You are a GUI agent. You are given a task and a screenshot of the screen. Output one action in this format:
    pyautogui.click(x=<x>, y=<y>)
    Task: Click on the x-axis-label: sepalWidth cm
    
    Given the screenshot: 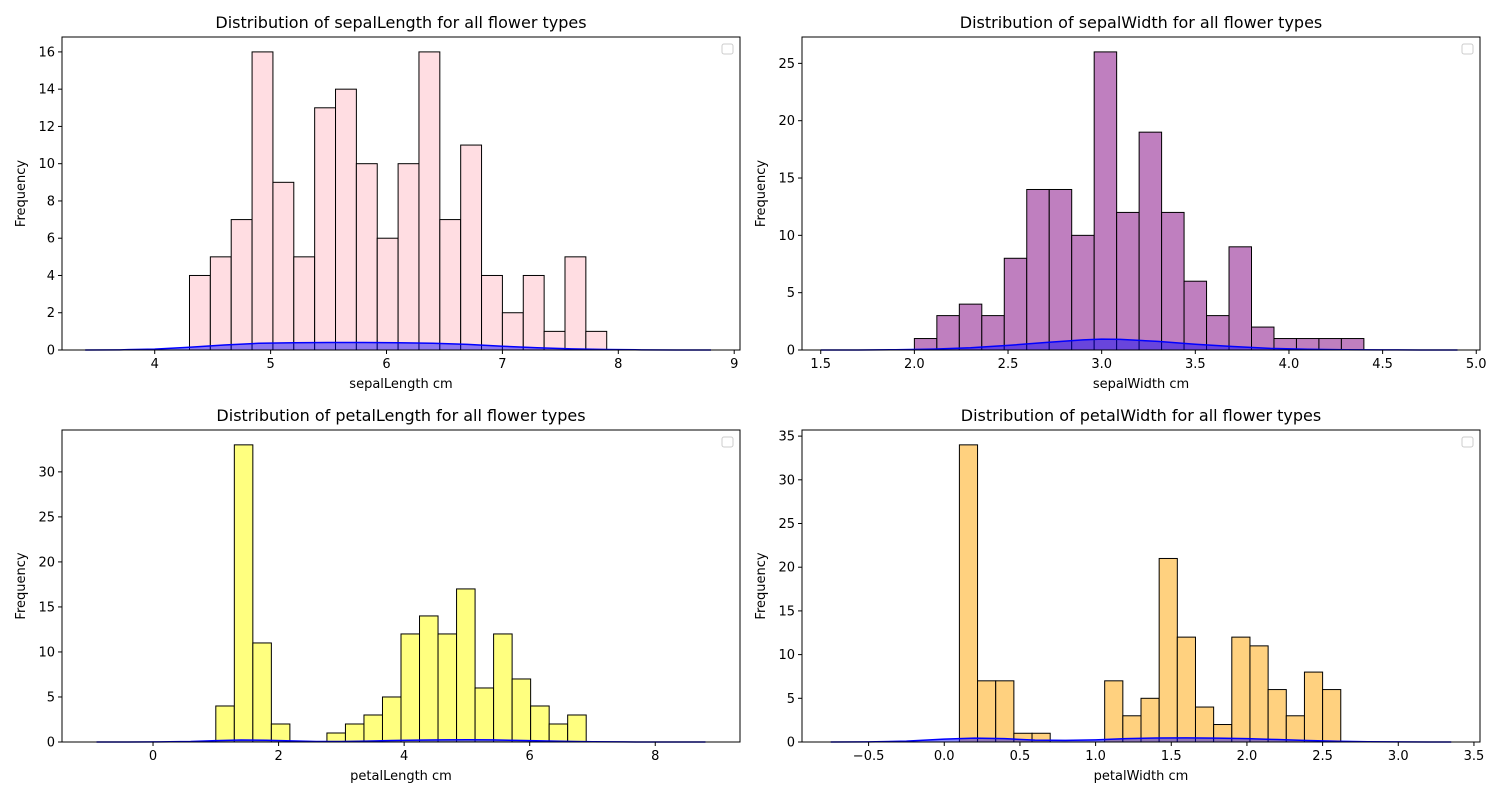 What is the action you would take?
    pyautogui.click(x=1141, y=384)
    